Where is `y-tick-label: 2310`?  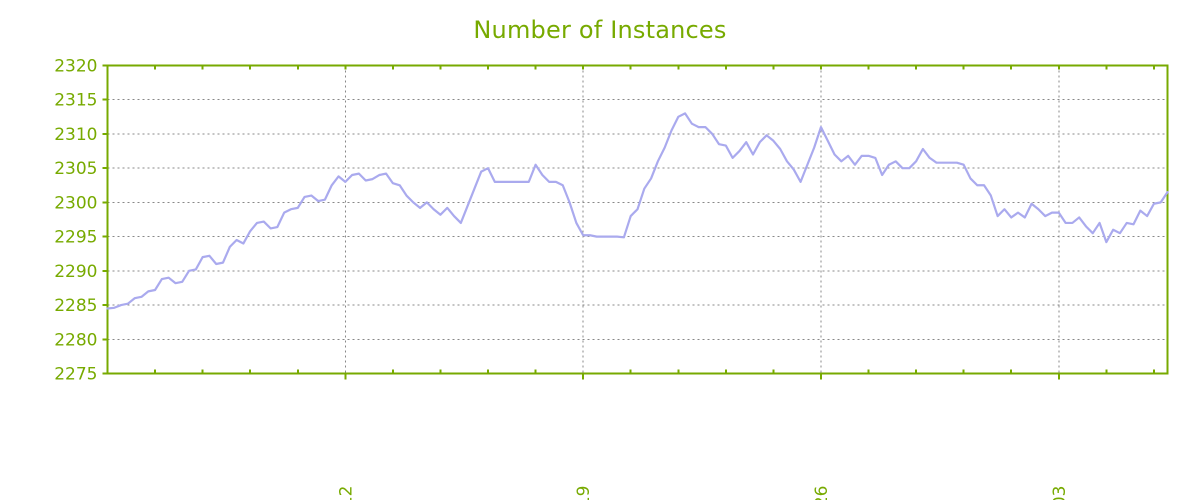 y-tick-label: 2310 is located at coordinates (75, 135).